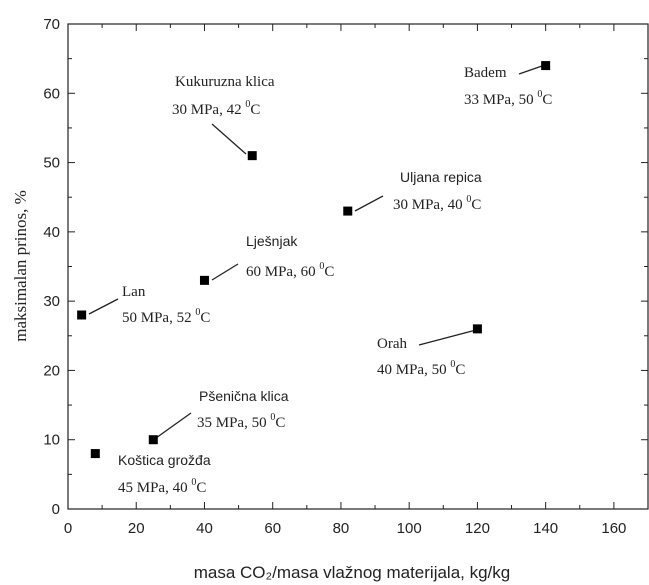 The image size is (649, 585). I want to click on conditions-text: 33 MPa, 50, so click(500, 100).